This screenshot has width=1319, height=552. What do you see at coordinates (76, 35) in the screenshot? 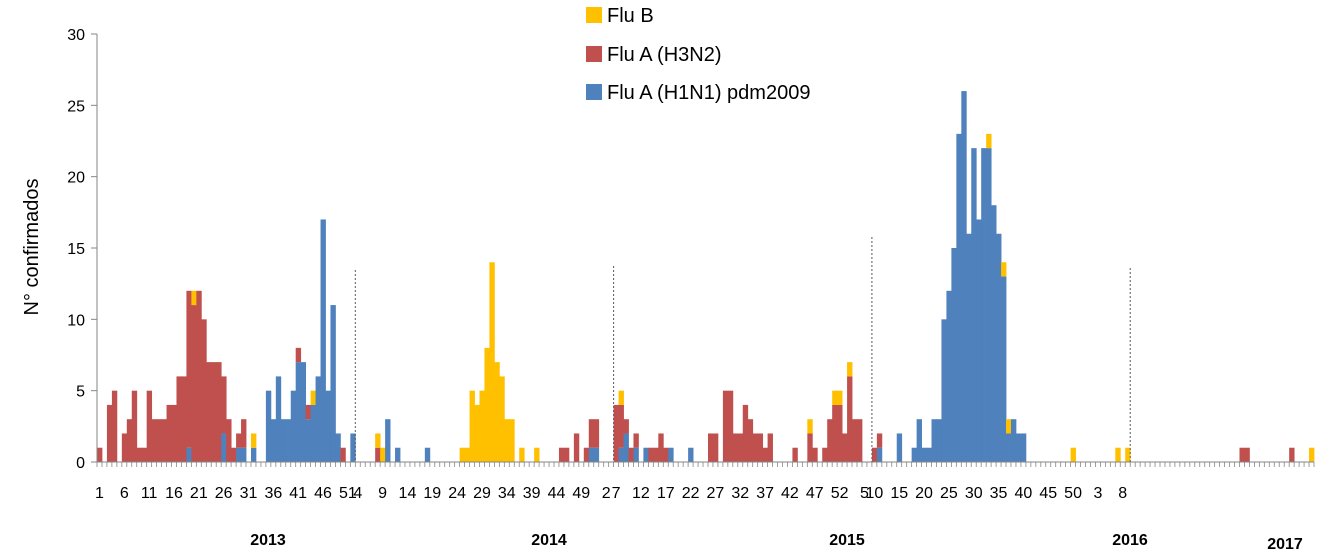
I see `y-tick-label: 30` at bounding box center [76, 35].